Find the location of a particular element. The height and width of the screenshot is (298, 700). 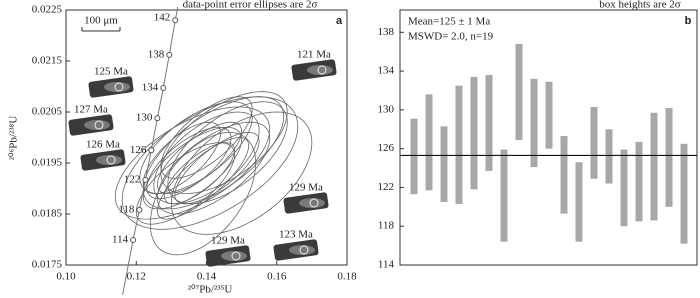

y-axis-label: ²⁰⁶Pb/²³⁸U is located at coordinates (14, 138).